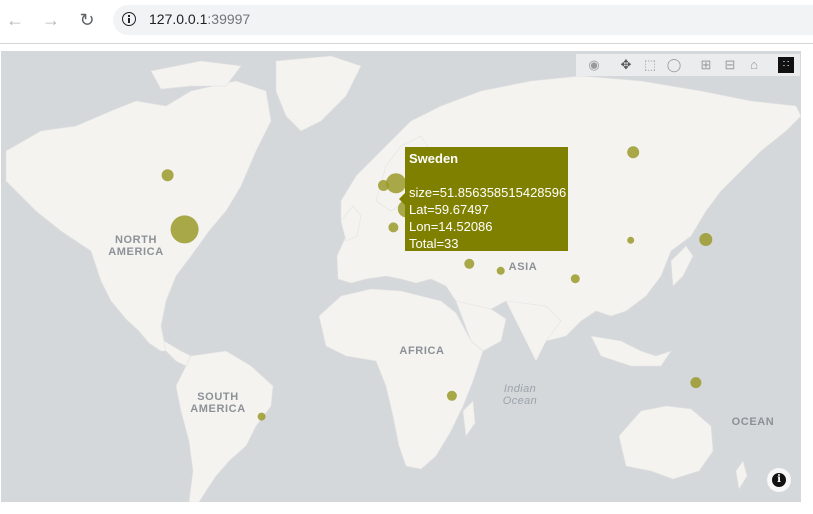 This screenshot has height=514, width=813. I want to click on info-icon: i, so click(779, 480).